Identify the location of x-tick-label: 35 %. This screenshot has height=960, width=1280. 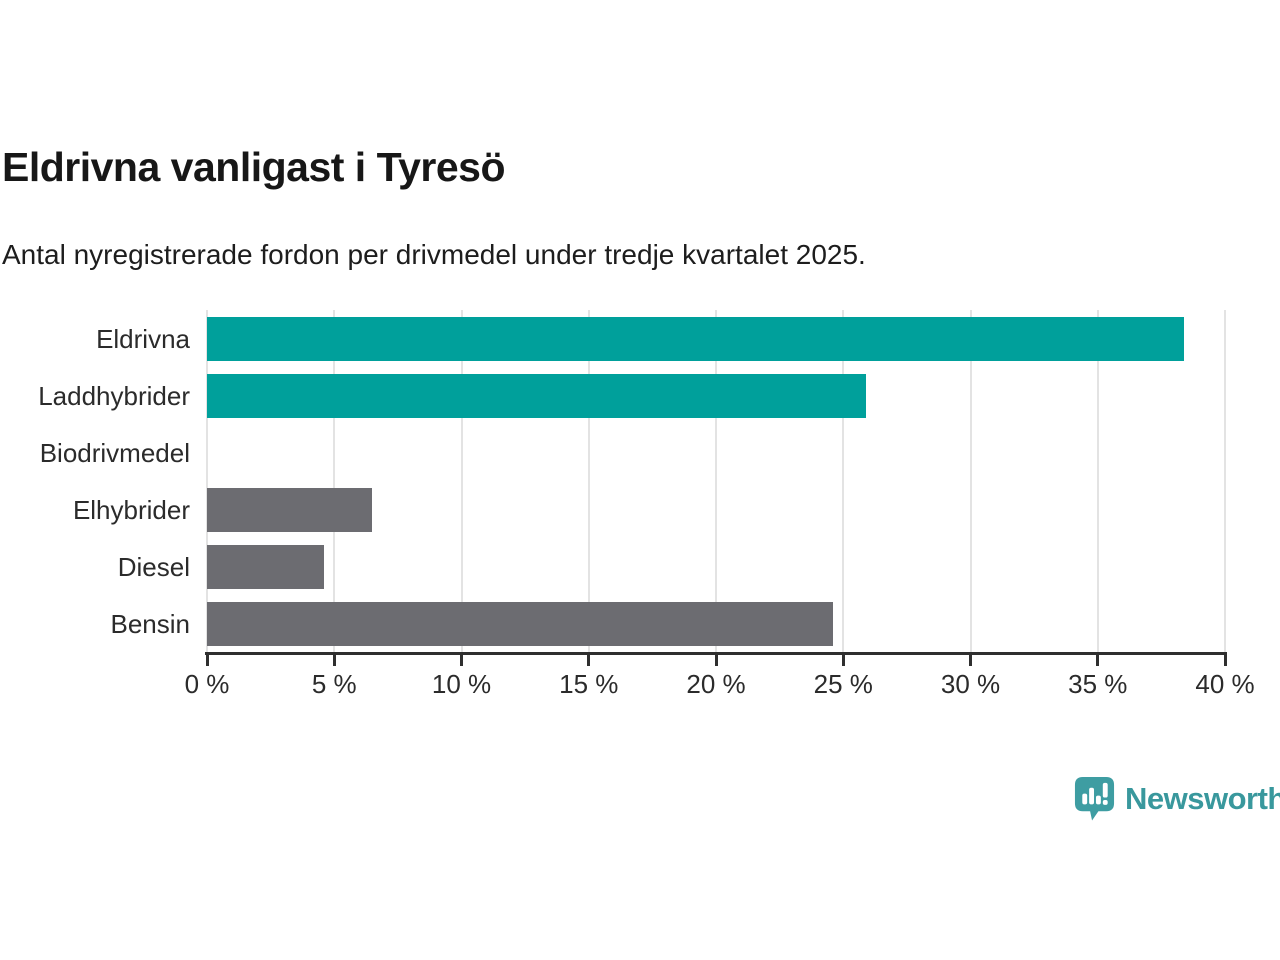
(1098, 684).